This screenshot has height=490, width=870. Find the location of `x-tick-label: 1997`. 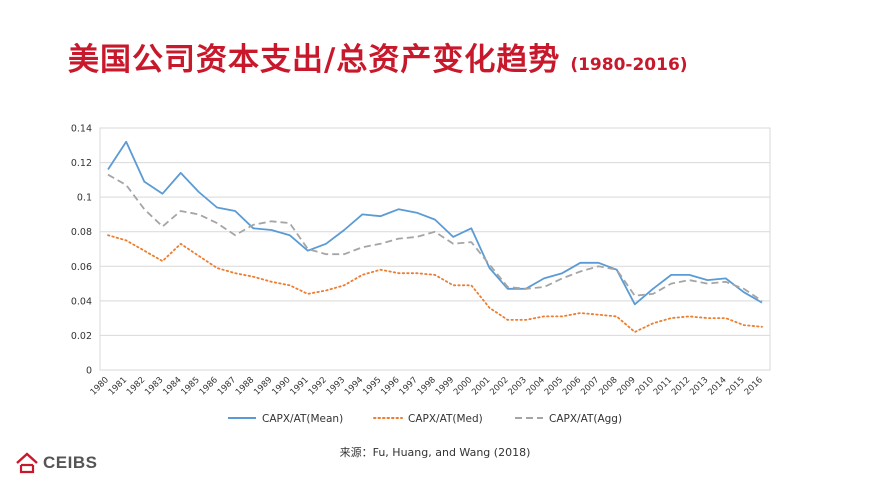

x-tick-label: 1997 is located at coordinates (408, 386).